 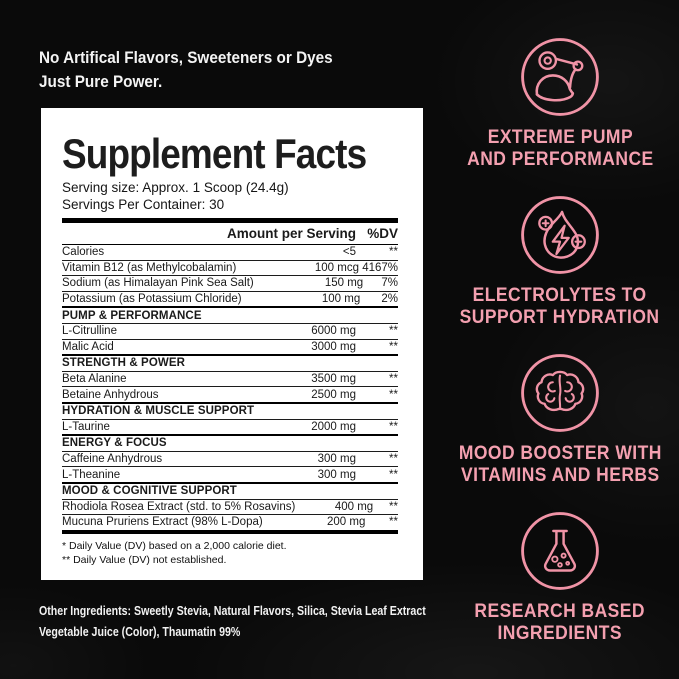 I want to click on ingredient-name: Calories, so click(x=83, y=252).